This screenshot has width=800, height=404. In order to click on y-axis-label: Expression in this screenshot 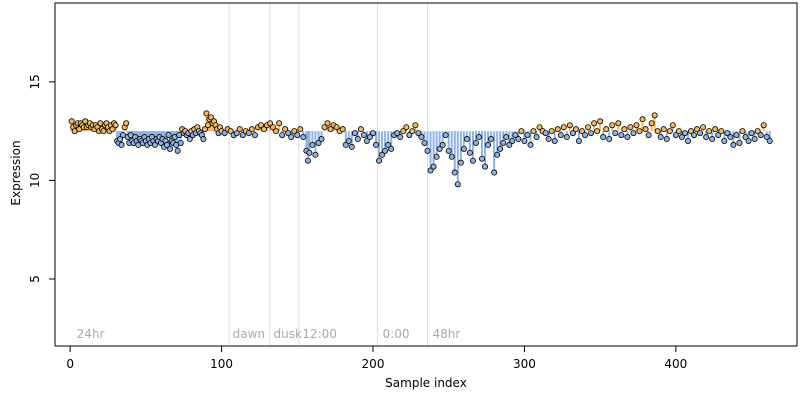, I will do `click(16, 172)`.